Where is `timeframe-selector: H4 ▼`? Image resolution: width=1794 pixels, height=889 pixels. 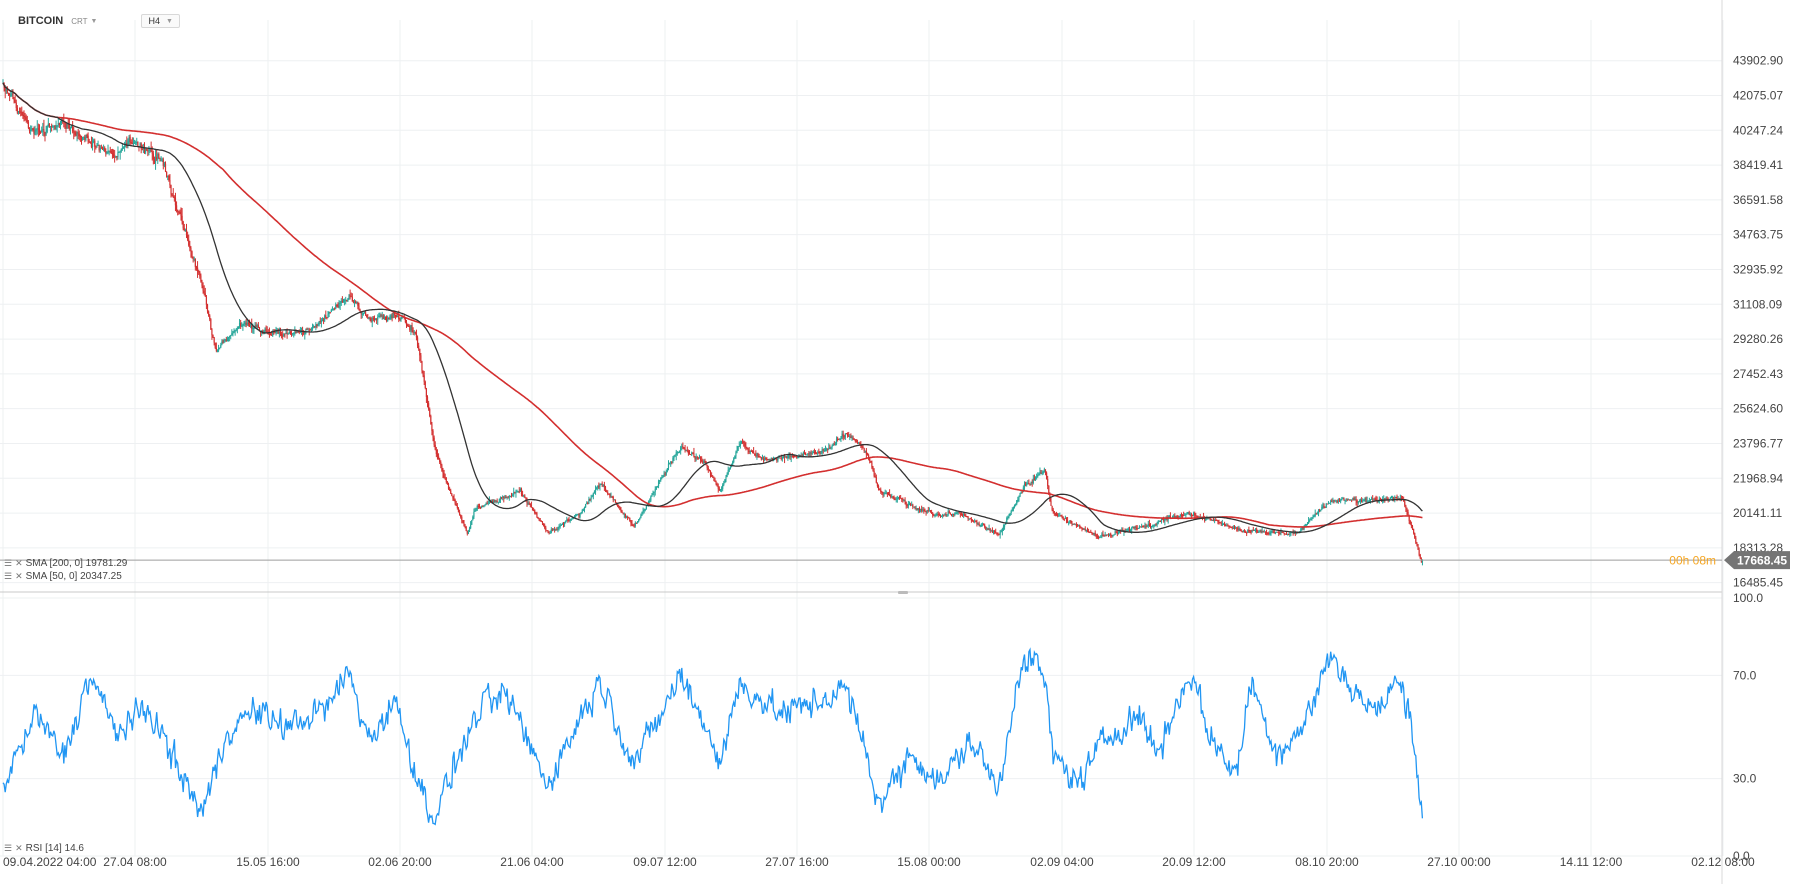
timeframe-selector: H4 ▼ is located at coordinates (160, 21).